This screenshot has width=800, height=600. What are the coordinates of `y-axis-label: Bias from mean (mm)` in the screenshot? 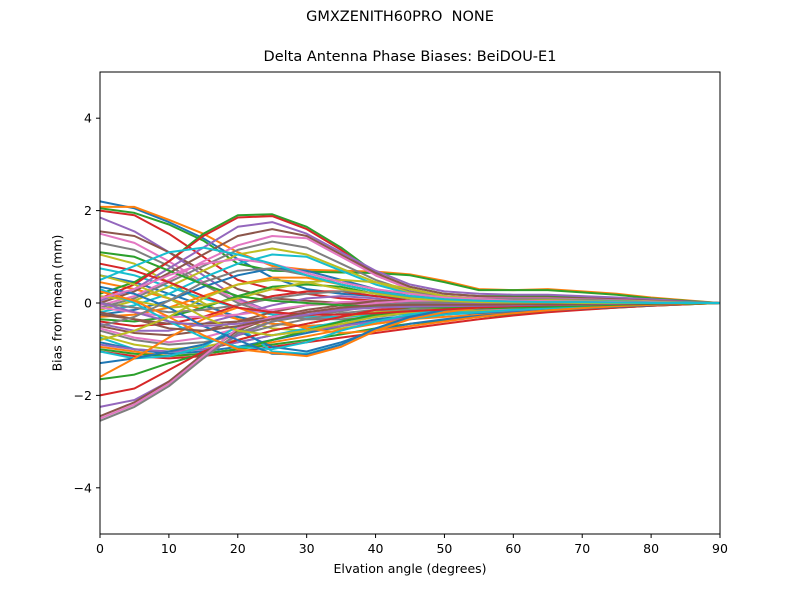 It's located at (57, 303).